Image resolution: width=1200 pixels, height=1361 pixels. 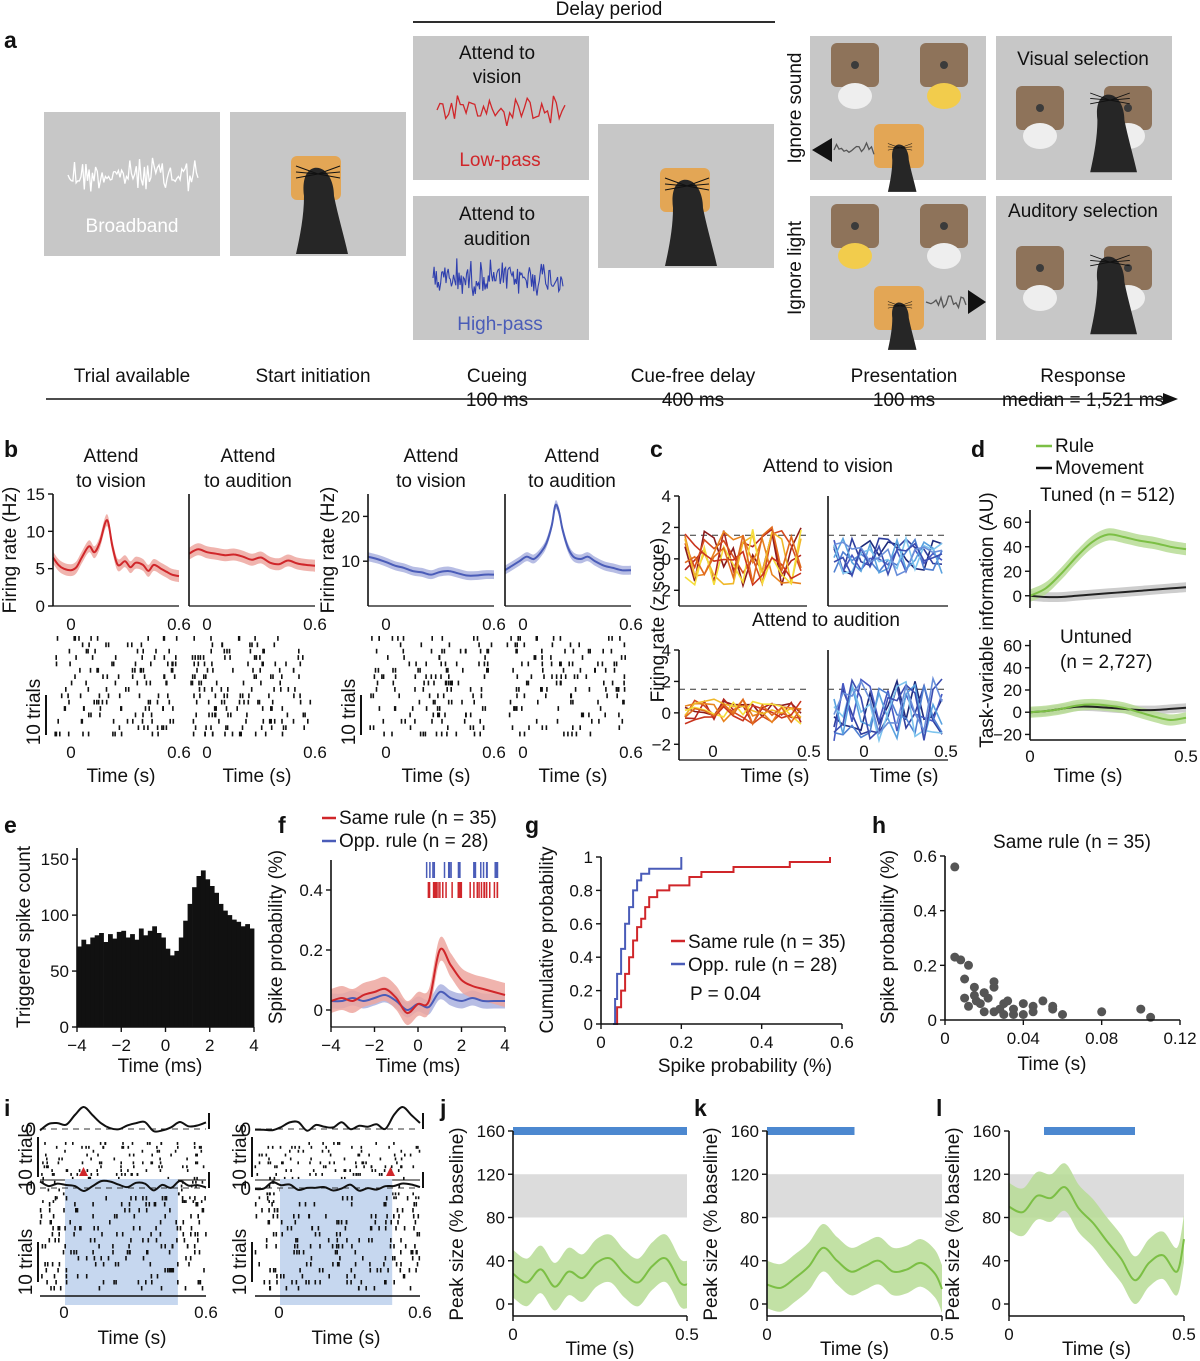 What do you see at coordinates (547, 939) in the screenshot?
I see `y-axis-label: Cumulative probability` at bounding box center [547, 939].